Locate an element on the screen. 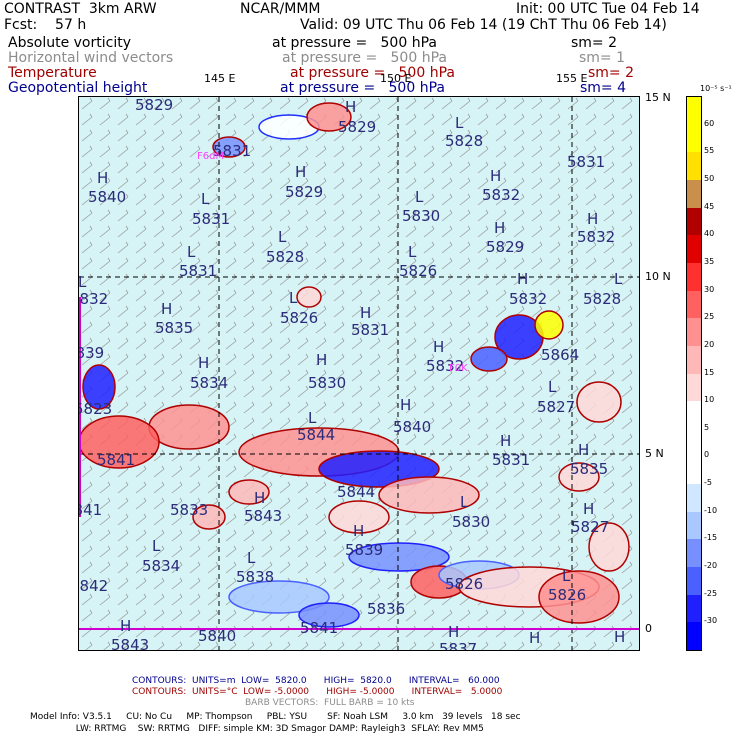 Image resolution: width=740 pixels, height=740 pixels. field-sm-vorticity: sm= 2 is located at coordinates (594, 43).